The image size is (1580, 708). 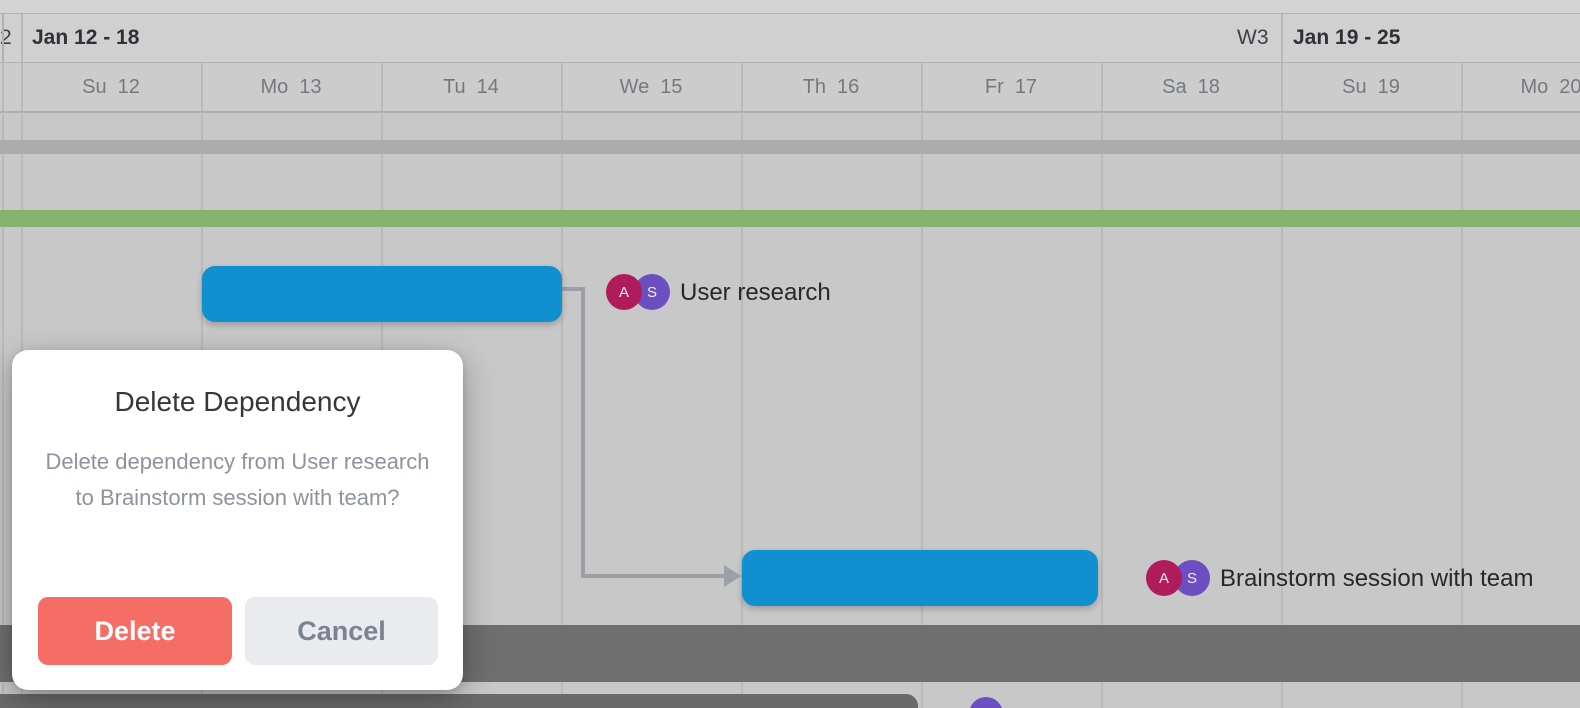 I want to click on day-header-sa18: Sa 18, so click(x=1191, y=86).